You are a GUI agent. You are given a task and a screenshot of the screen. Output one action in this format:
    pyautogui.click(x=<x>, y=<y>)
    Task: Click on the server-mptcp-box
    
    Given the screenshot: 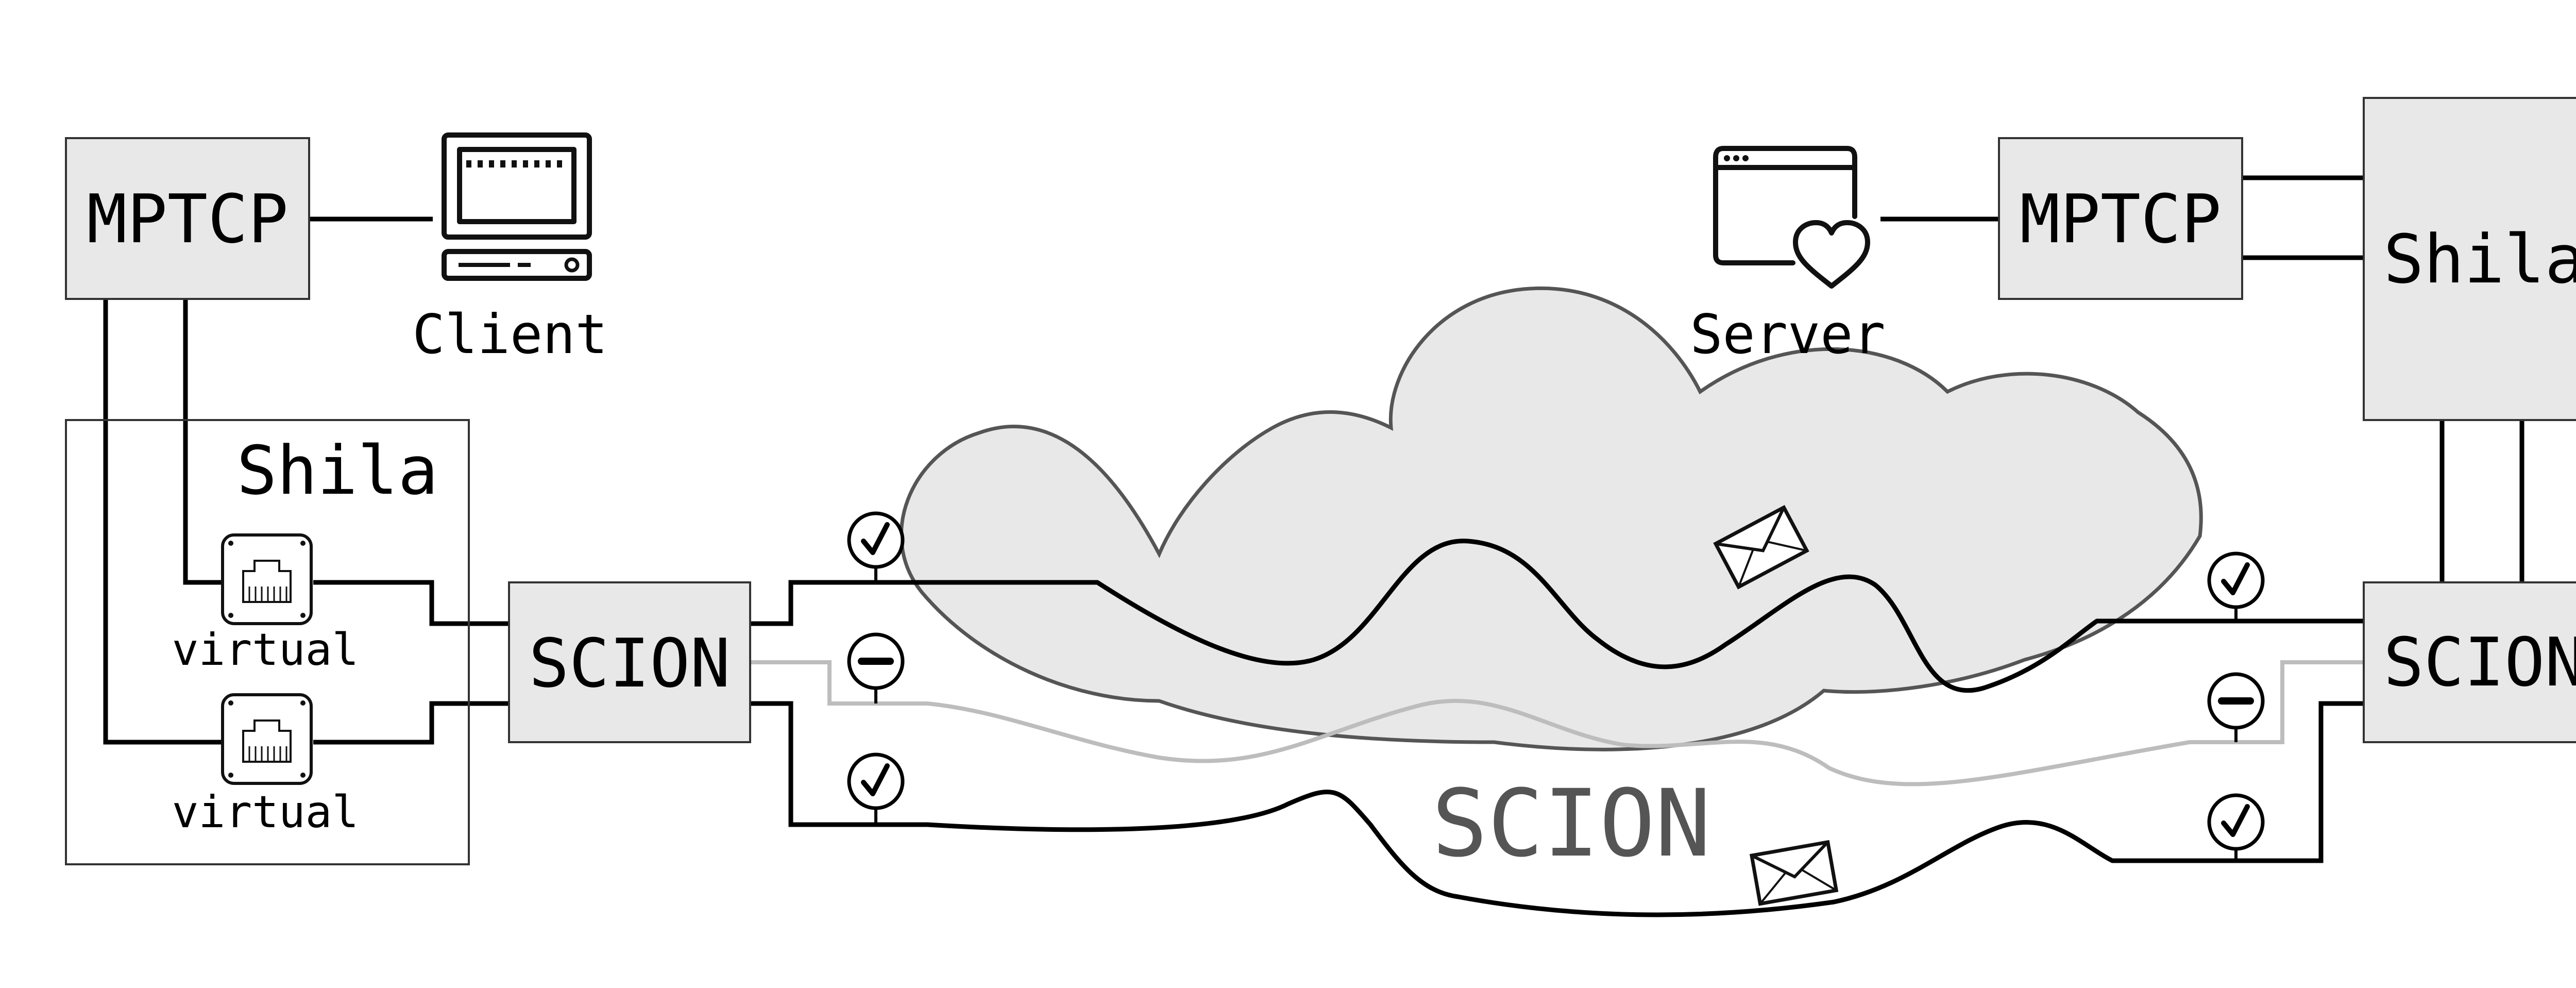 What is the action you would take?
    pyautogui.click(x=2120, y=218)
    